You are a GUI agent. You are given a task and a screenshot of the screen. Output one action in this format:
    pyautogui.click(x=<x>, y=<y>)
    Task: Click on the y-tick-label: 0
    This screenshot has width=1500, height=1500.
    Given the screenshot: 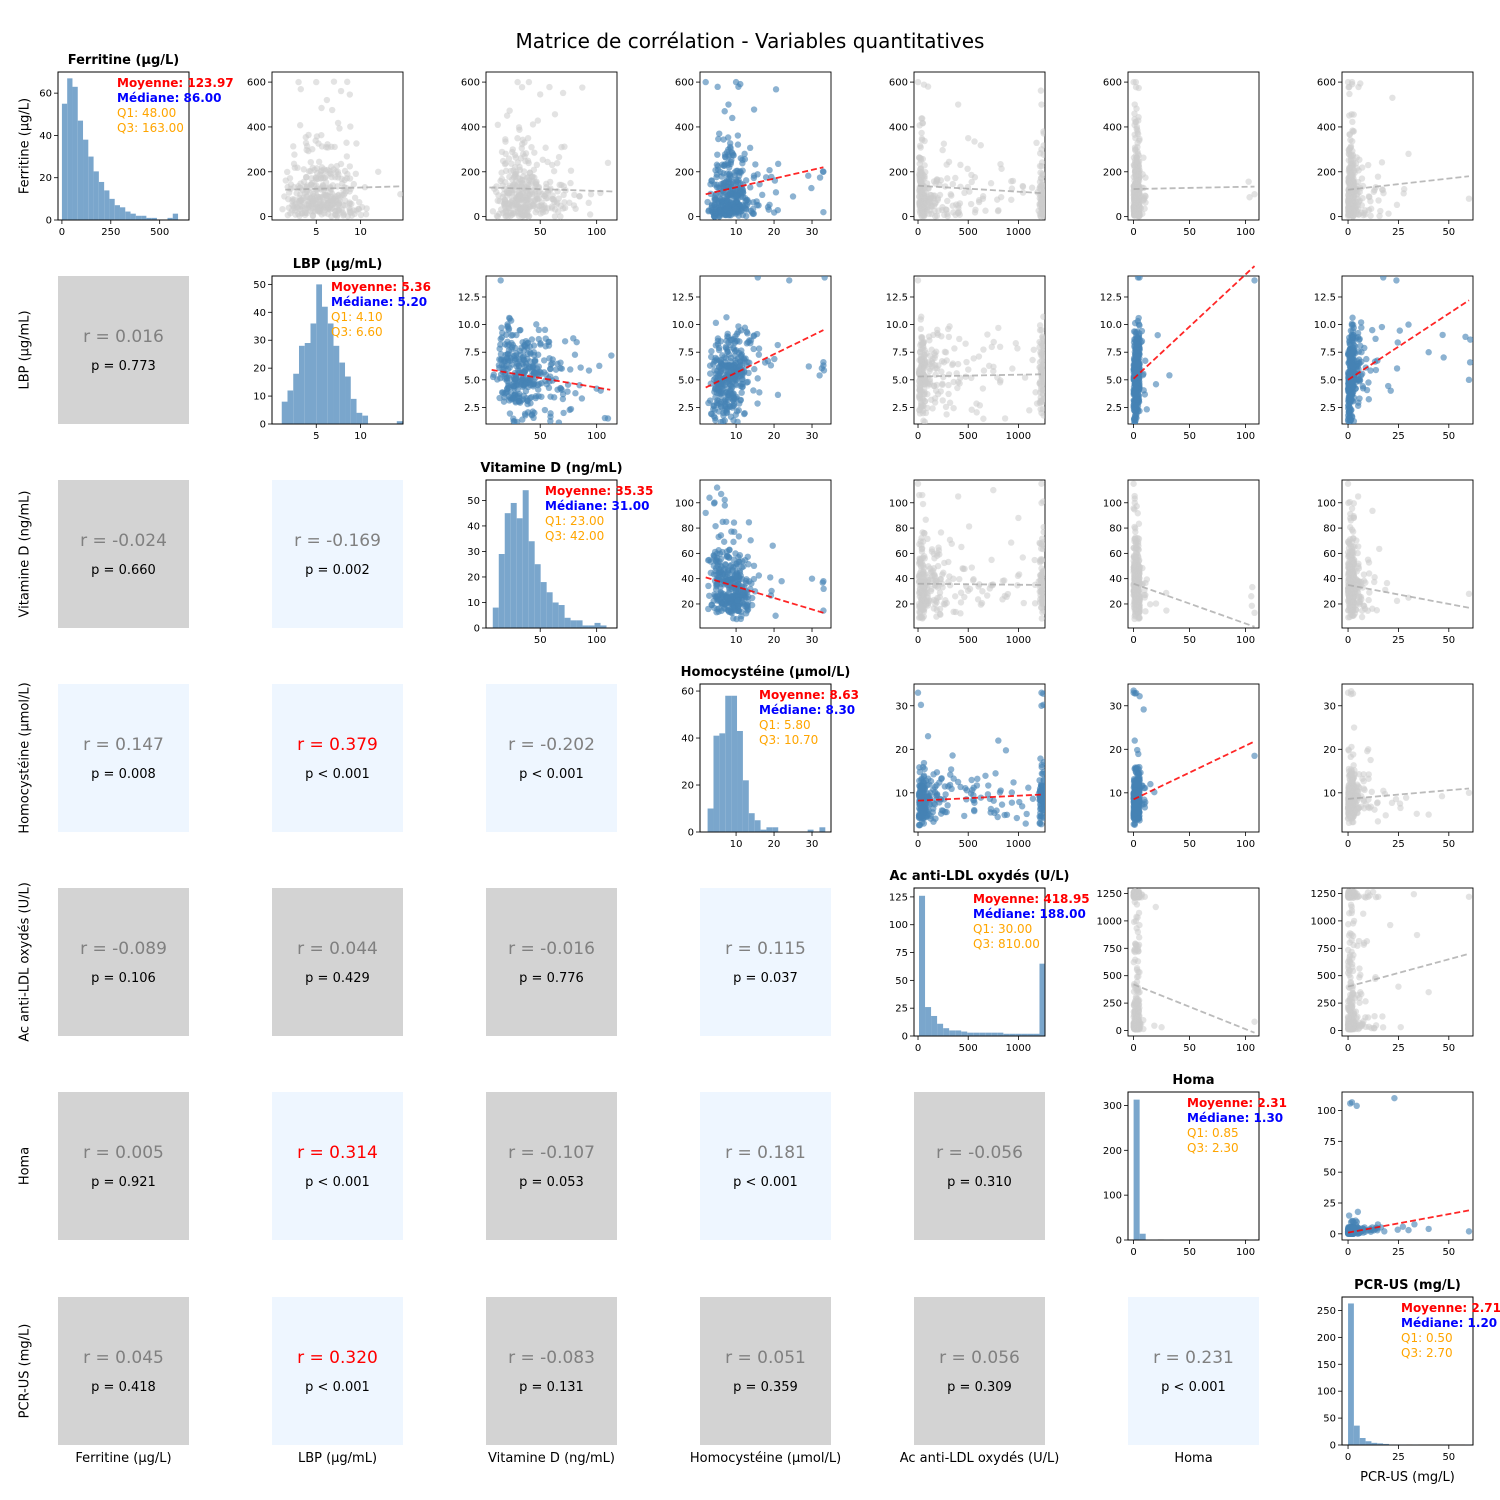 What is the action you would take?
    pyautogui.click(x=1333, y=217)
    